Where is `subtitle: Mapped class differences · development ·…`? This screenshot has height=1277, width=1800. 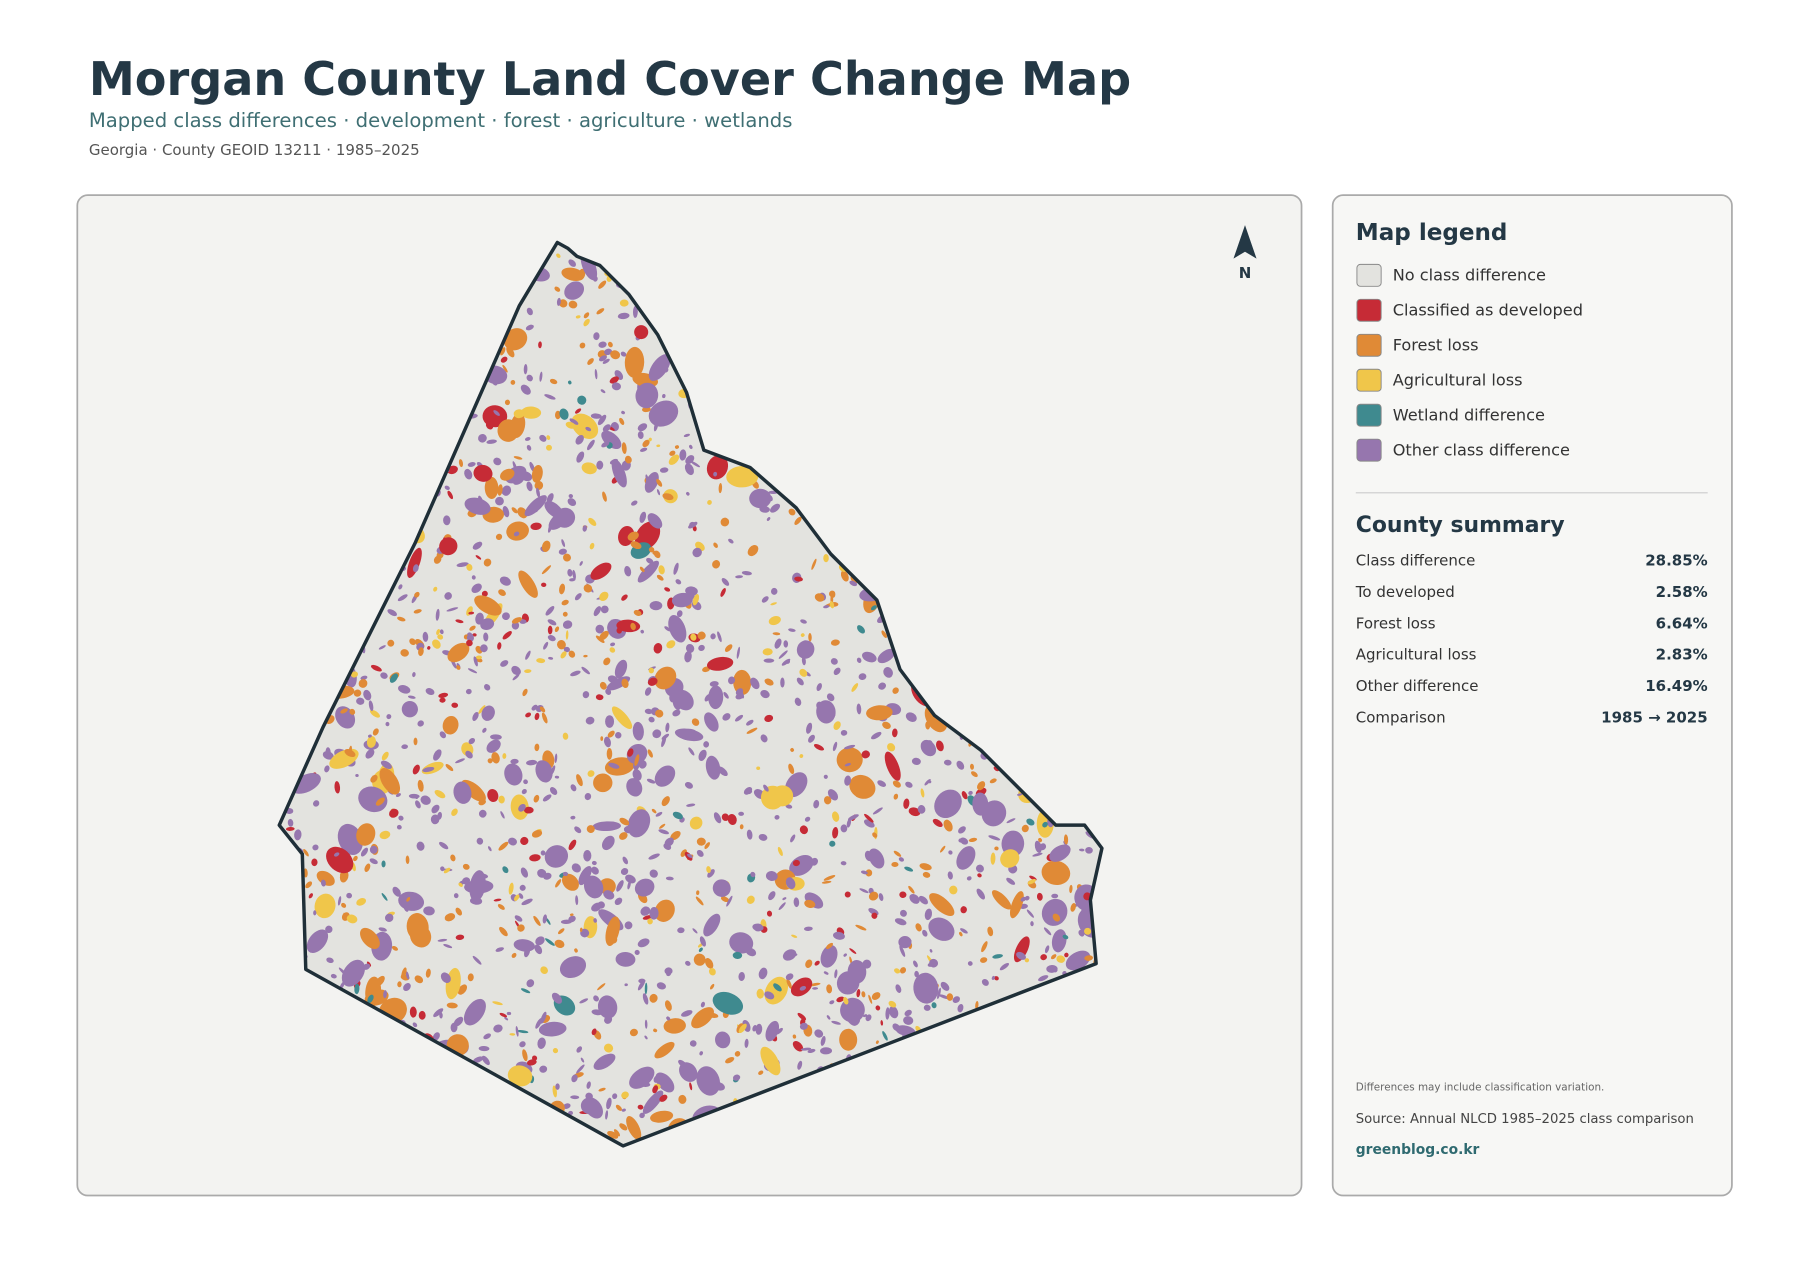 subtitle: Mapped class differences · development ·… is located at coordinates (441, 120).